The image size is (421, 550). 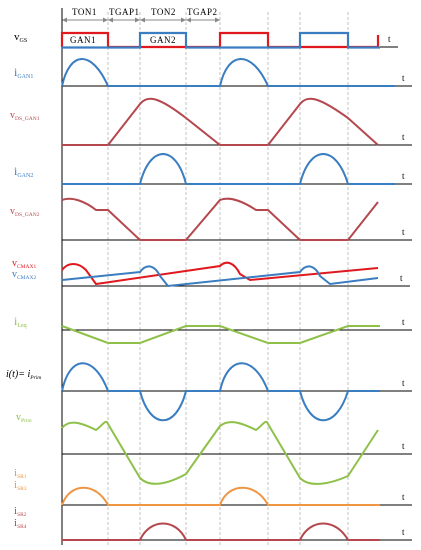 I want to click on label-i-sr3: iSR3, so click(x=20, y=485).